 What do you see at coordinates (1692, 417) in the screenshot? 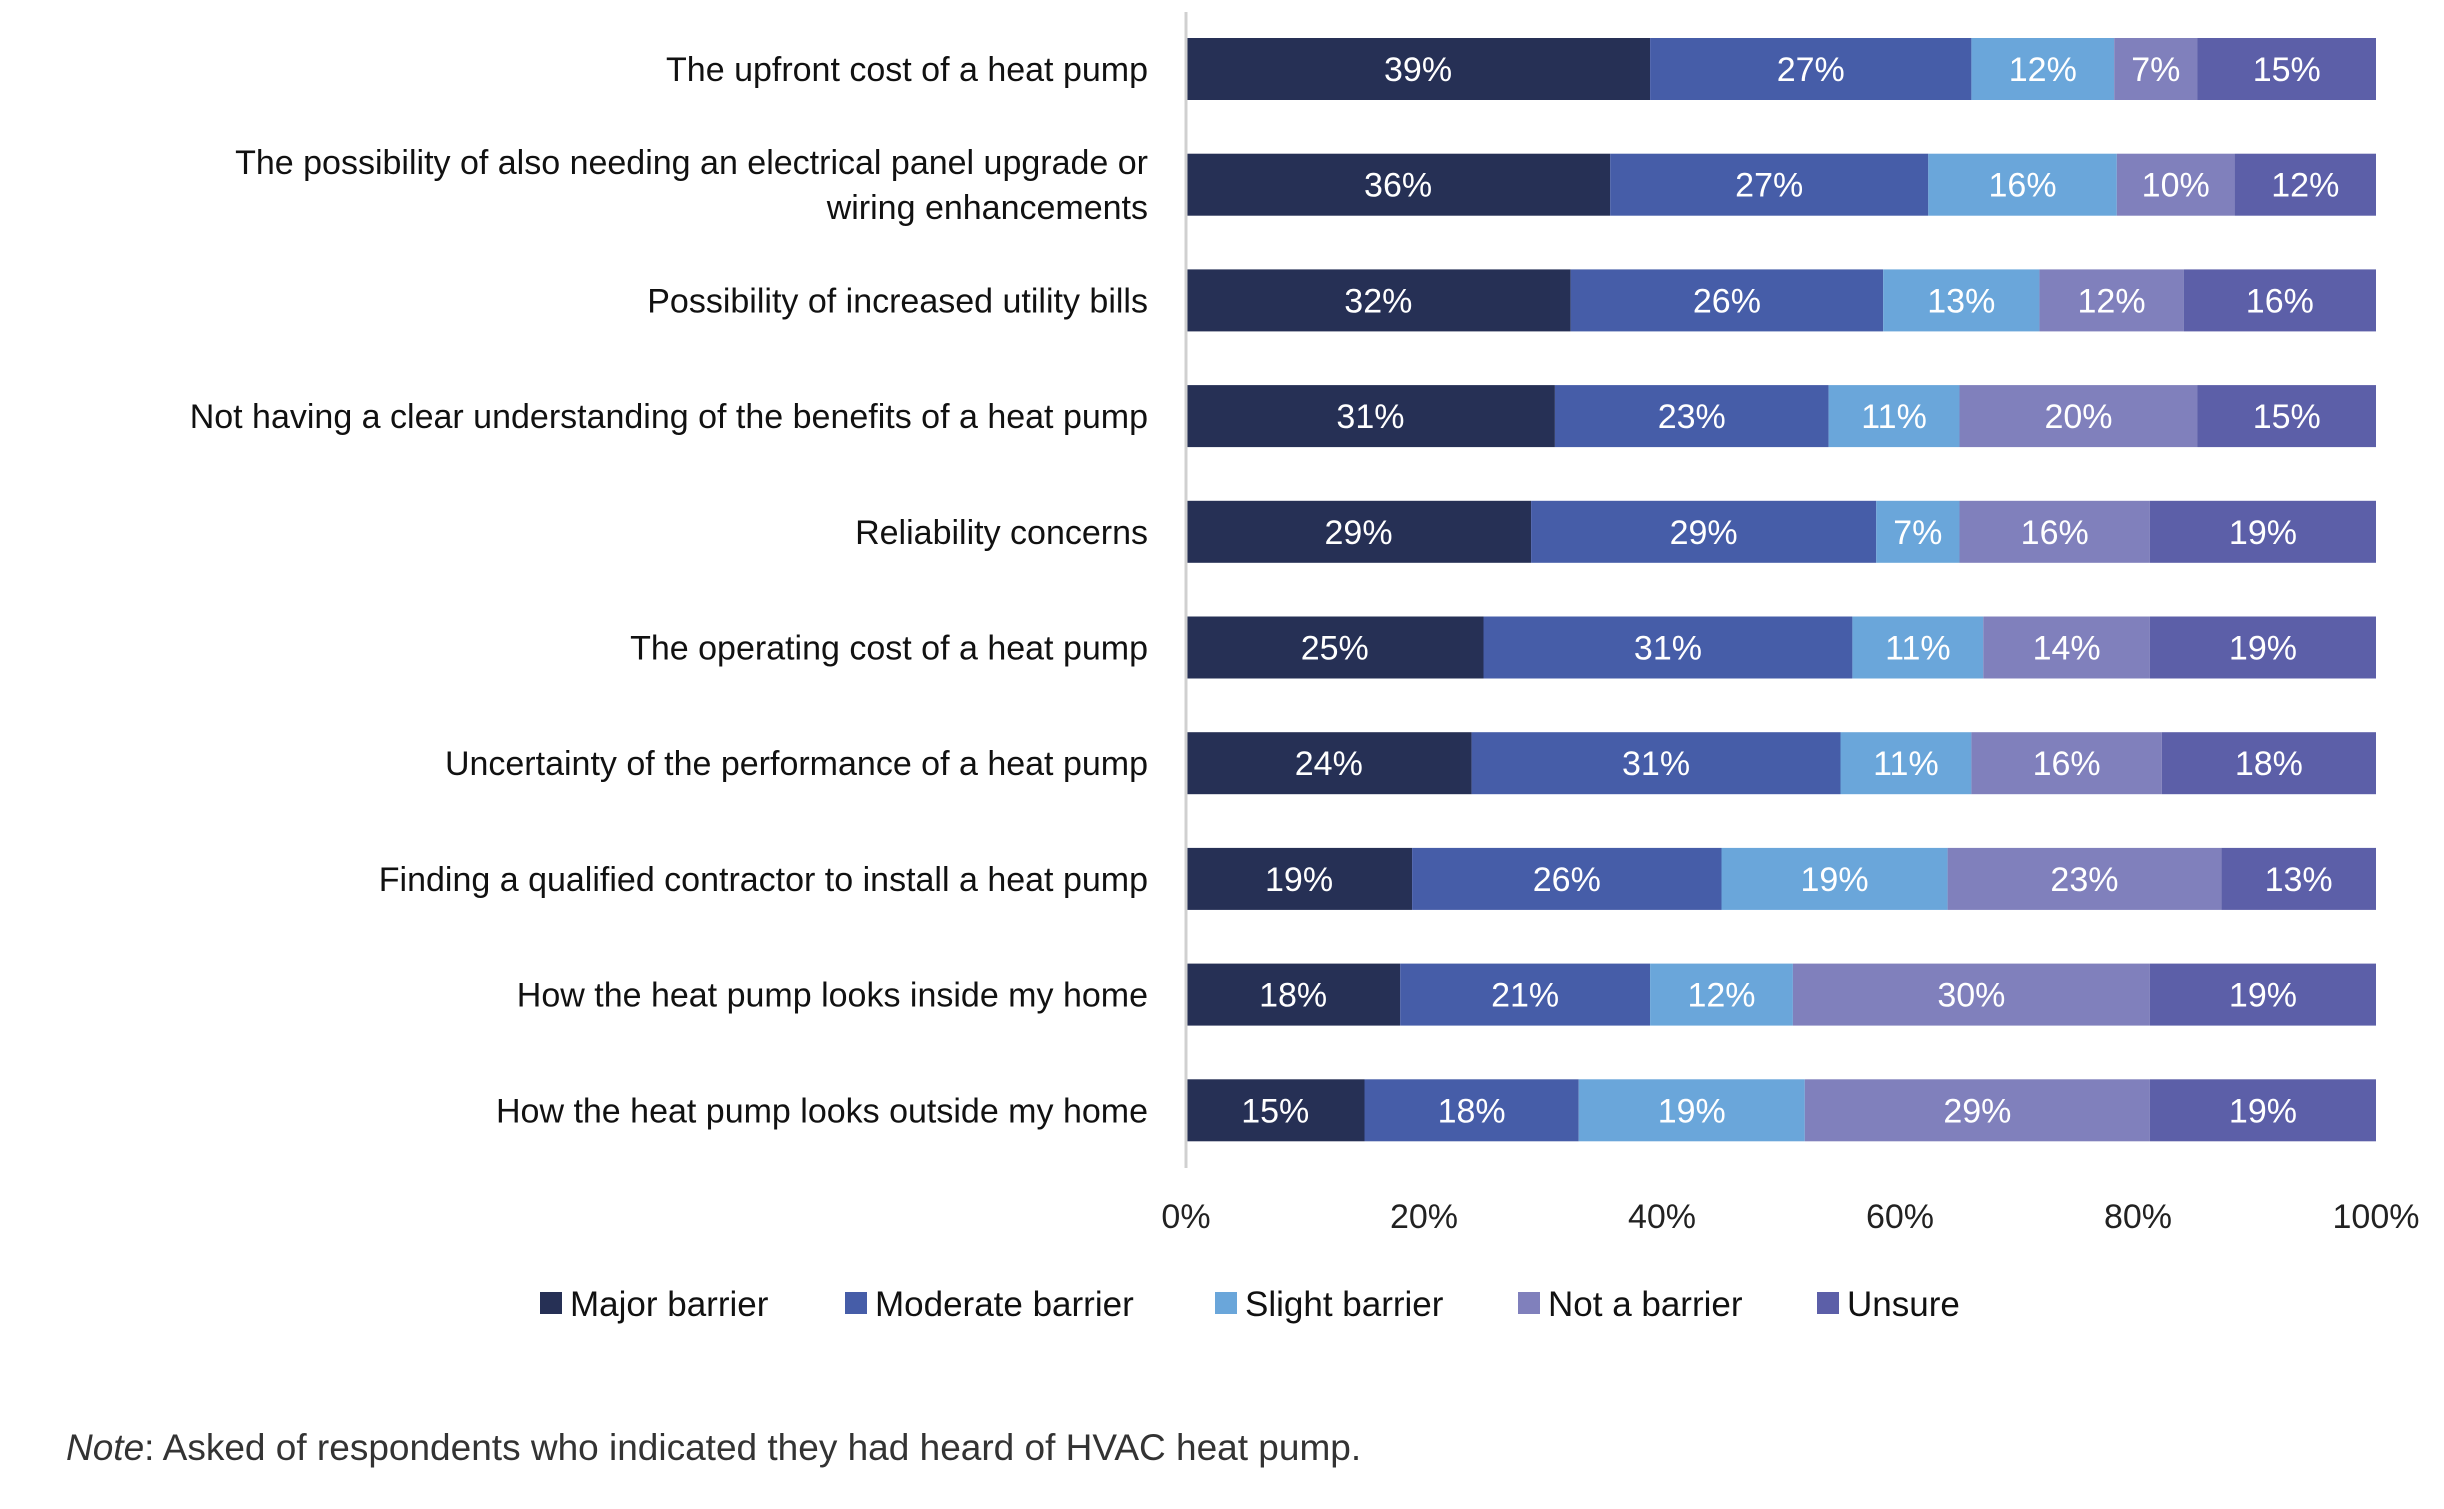
I see `data-label: 23%` at bounding box center [1692, 417].